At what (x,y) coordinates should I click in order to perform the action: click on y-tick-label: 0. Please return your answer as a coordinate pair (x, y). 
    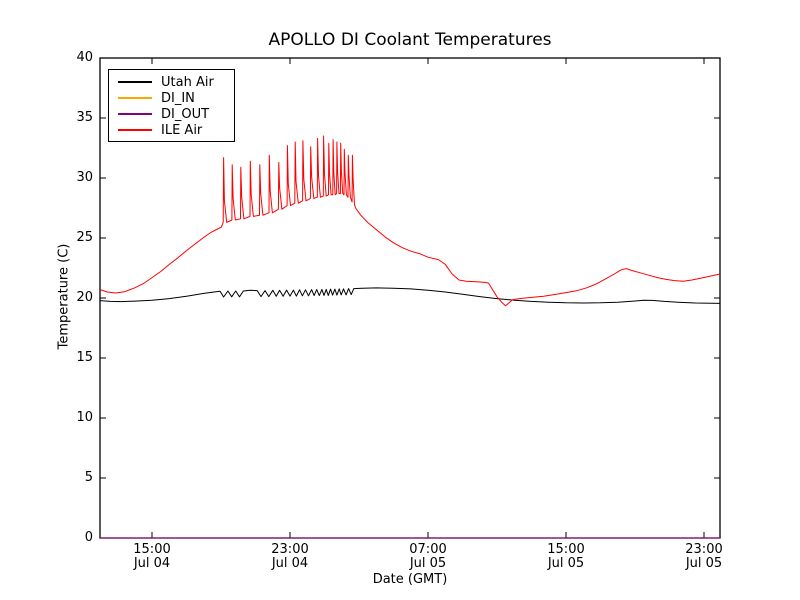
    Looking at the image, I should click on (88, 537).